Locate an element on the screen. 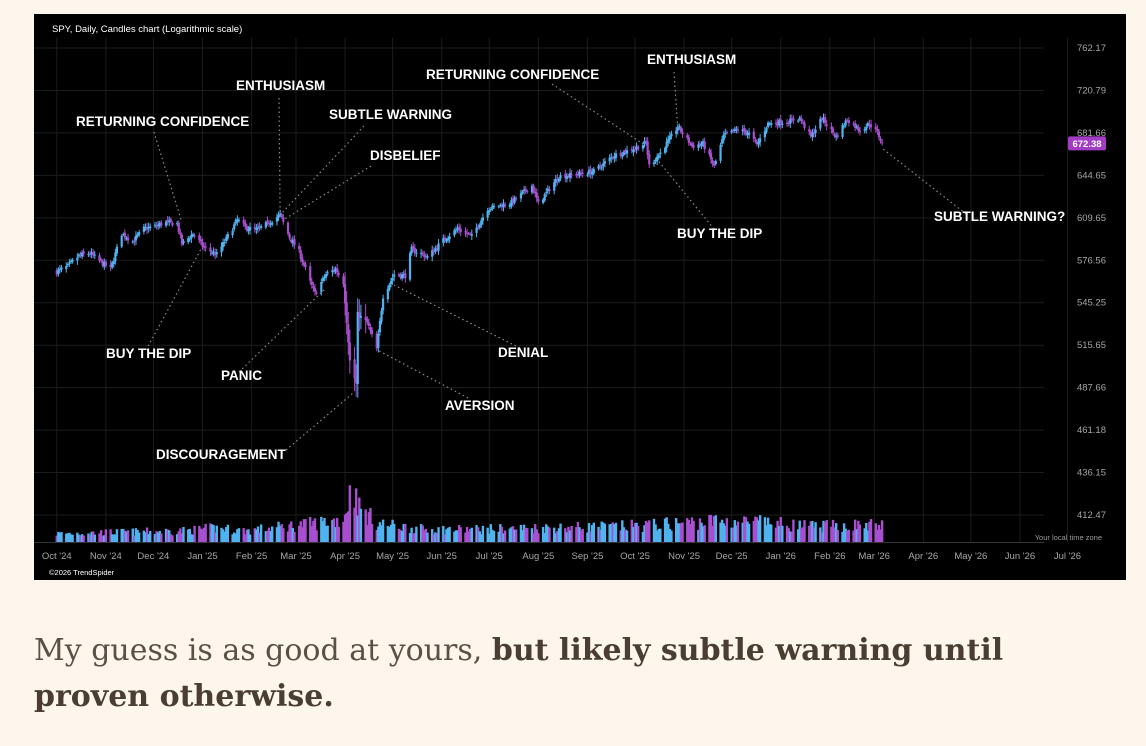  annotation-leader is located at coordinates (597, 114).